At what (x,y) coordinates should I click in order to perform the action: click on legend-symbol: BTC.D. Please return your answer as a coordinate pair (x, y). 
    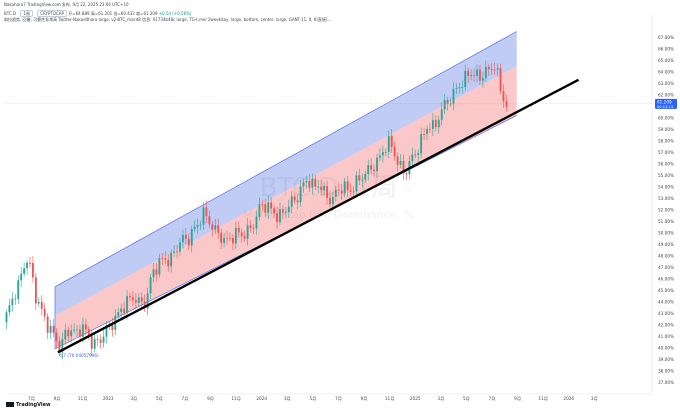
    Looking at the image, I should click on (10, 13).